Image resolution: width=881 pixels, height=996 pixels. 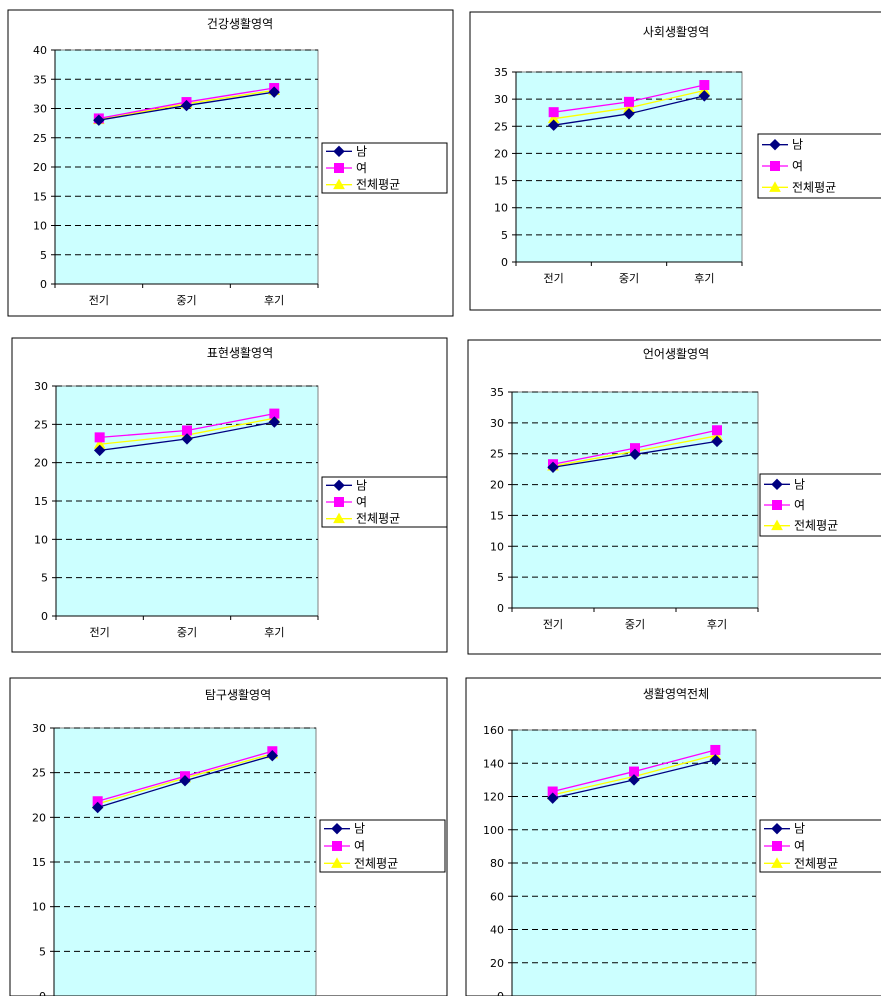 I want to click on chart-title: 생활영역전체, so click(x=676, y=694).